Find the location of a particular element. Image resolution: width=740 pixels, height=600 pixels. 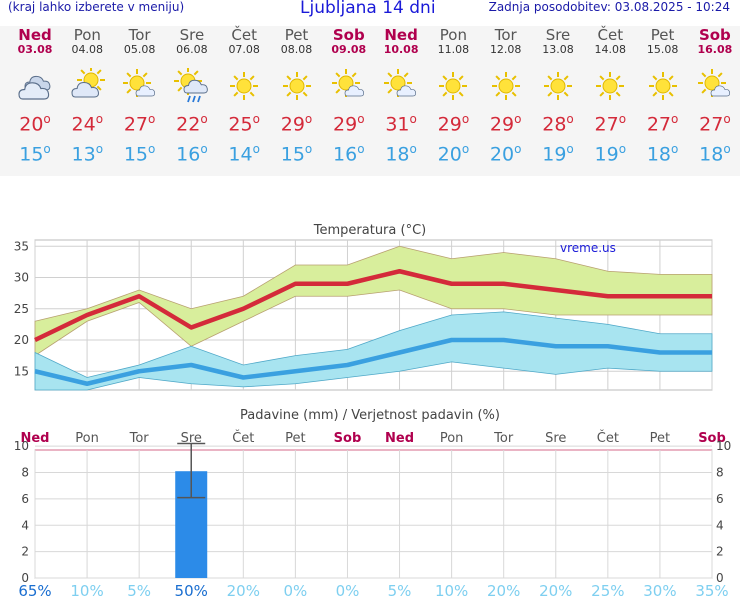

precipitation-probability: 35% is located at coordinates (711, 591).